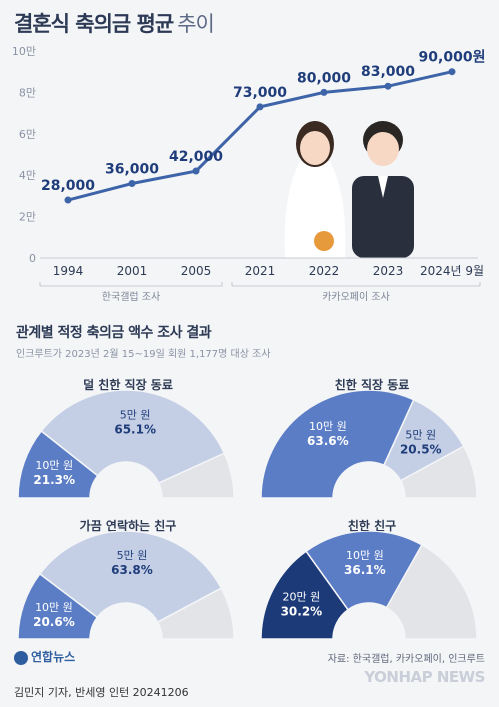 The height and width of the screenshot is (707, 499). I want to click on groom-suit, so click(383, 217).